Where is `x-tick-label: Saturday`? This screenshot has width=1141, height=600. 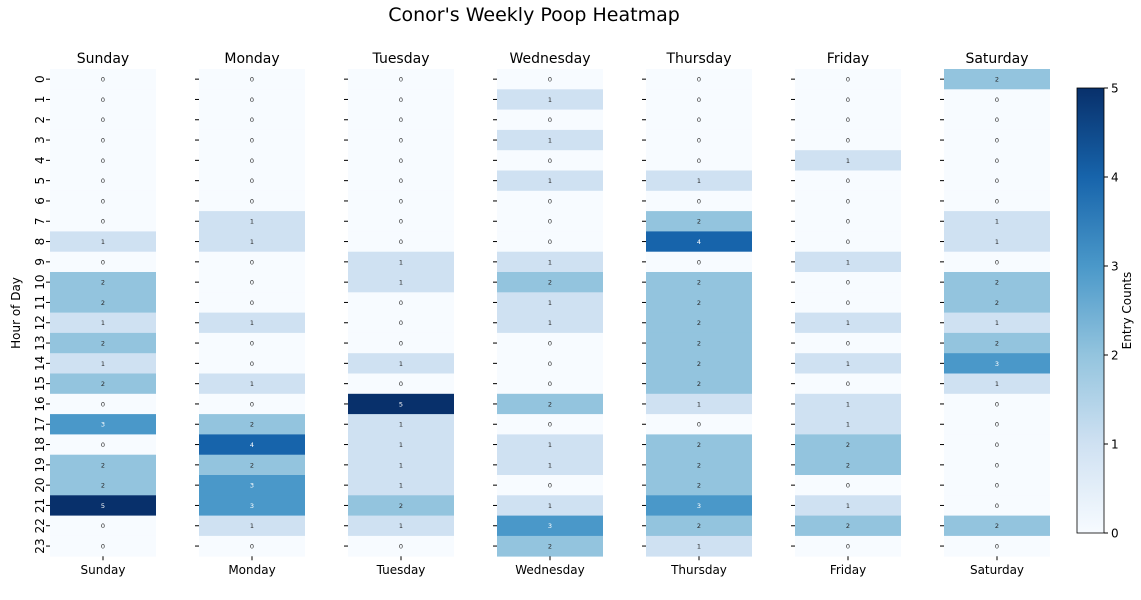 x-tick-label: Saturday is located at coordinates (997, 570).